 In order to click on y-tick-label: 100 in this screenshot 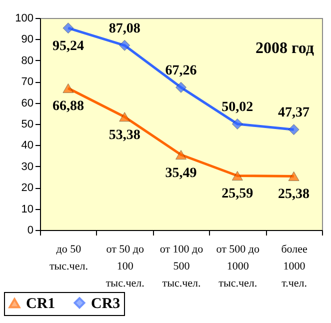, I will do `click(24, 18)`.